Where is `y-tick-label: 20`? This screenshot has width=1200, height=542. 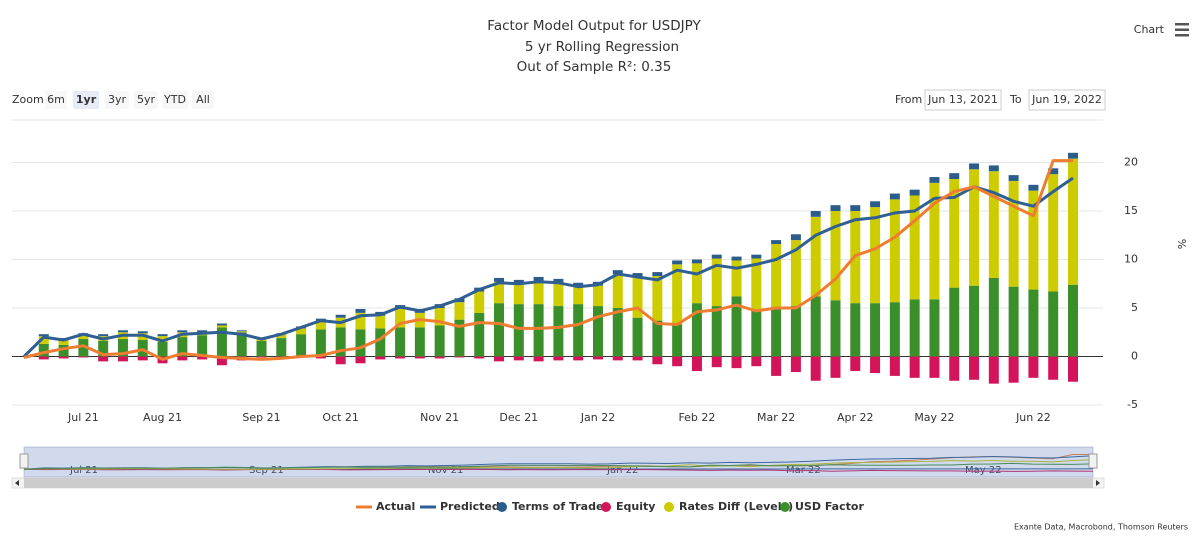 y-tick-label: 20 is located at coordinates (1131, 162).